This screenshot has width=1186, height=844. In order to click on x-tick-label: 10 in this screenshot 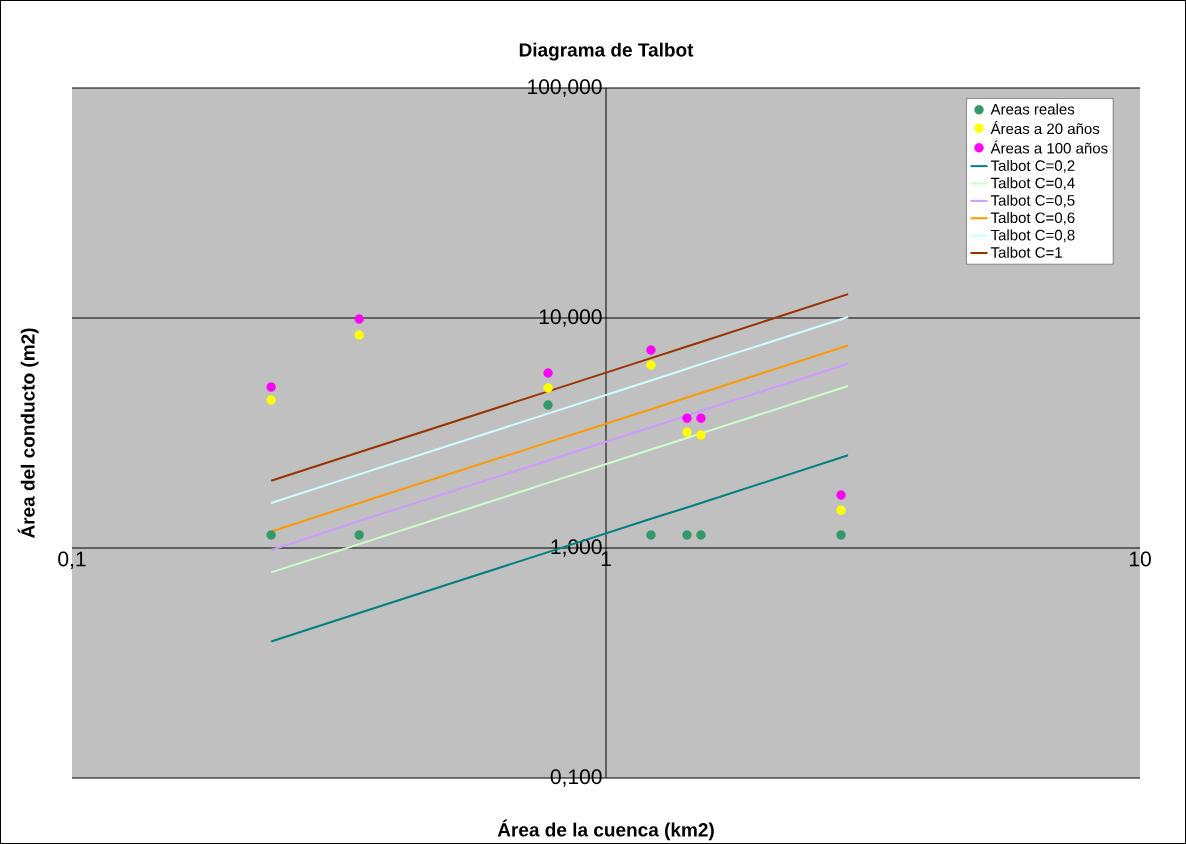, I will do `click(1140, 559)`.